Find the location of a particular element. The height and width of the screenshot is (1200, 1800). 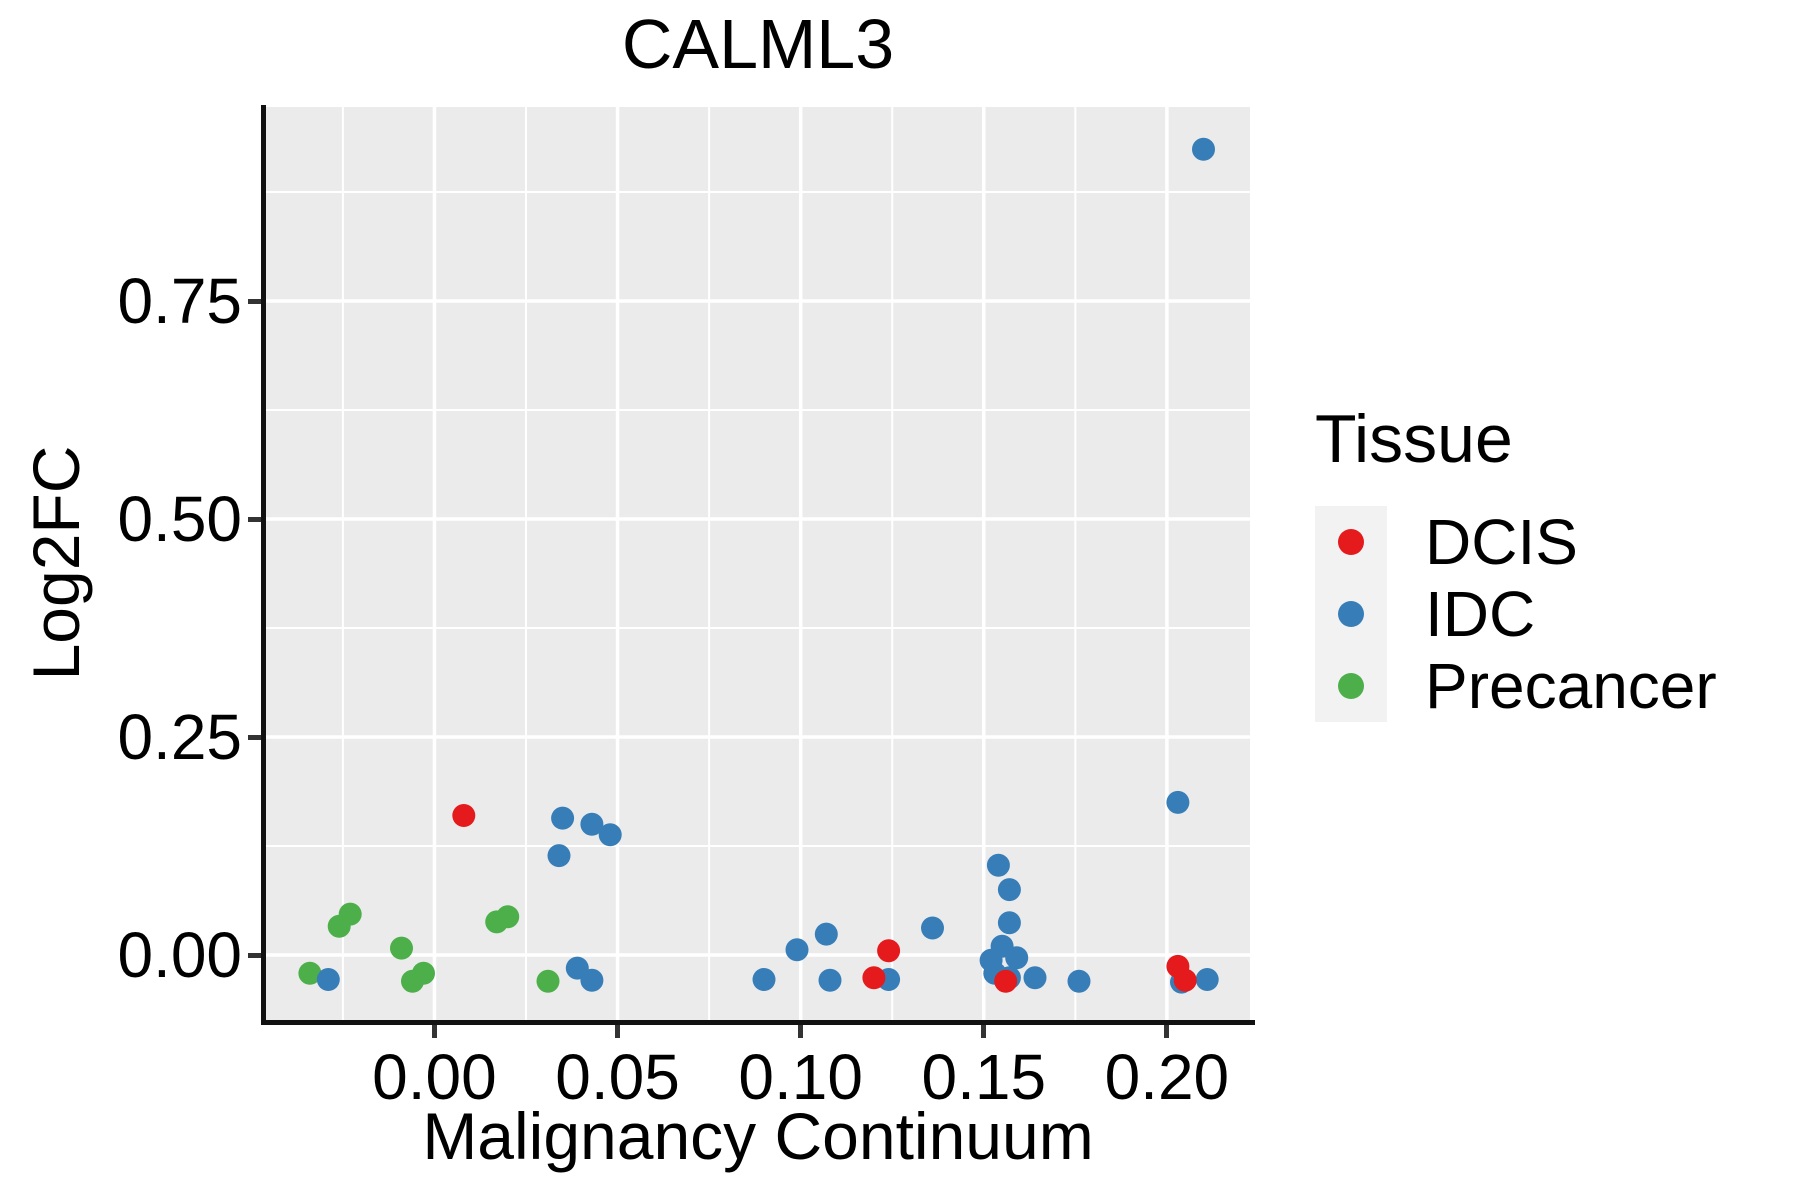

x-tick-label: 0.05 is located at coordinates (617, 1077).